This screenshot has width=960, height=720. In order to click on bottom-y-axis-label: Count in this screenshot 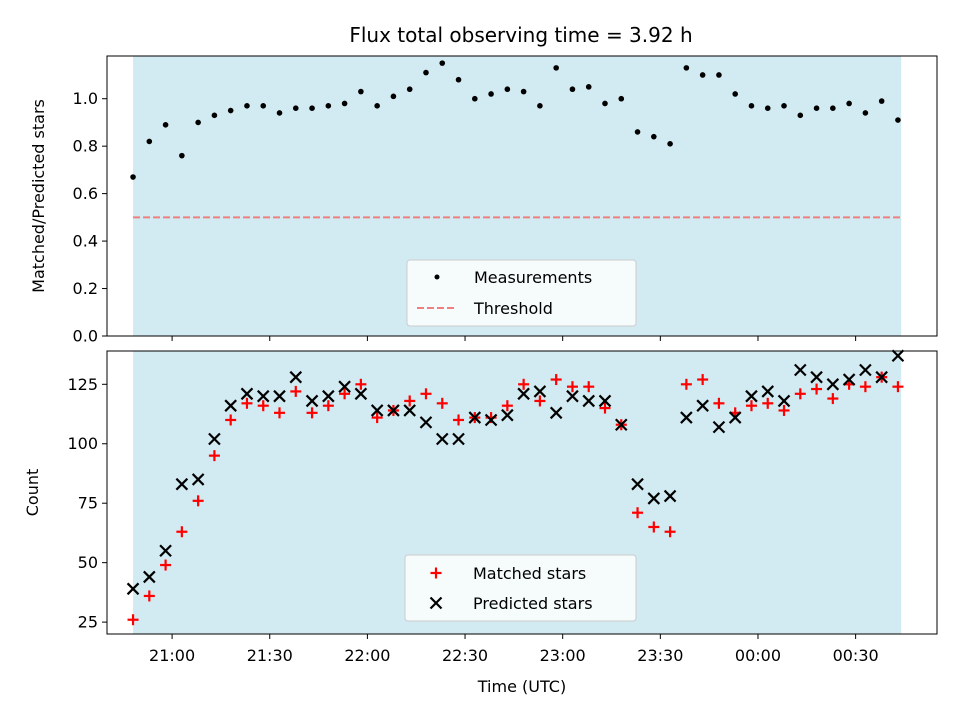, I will do `click(32, 493)`.